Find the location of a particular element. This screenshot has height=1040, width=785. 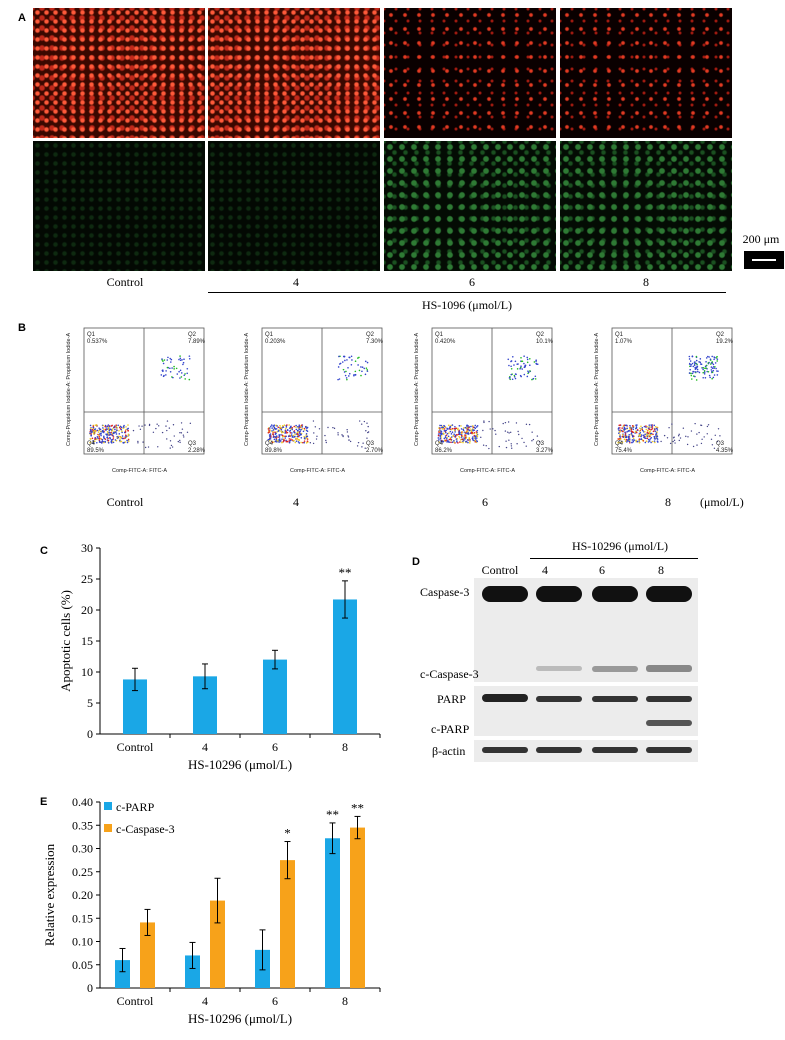

q4-label: Q4 is located at coordinates (439, 444).